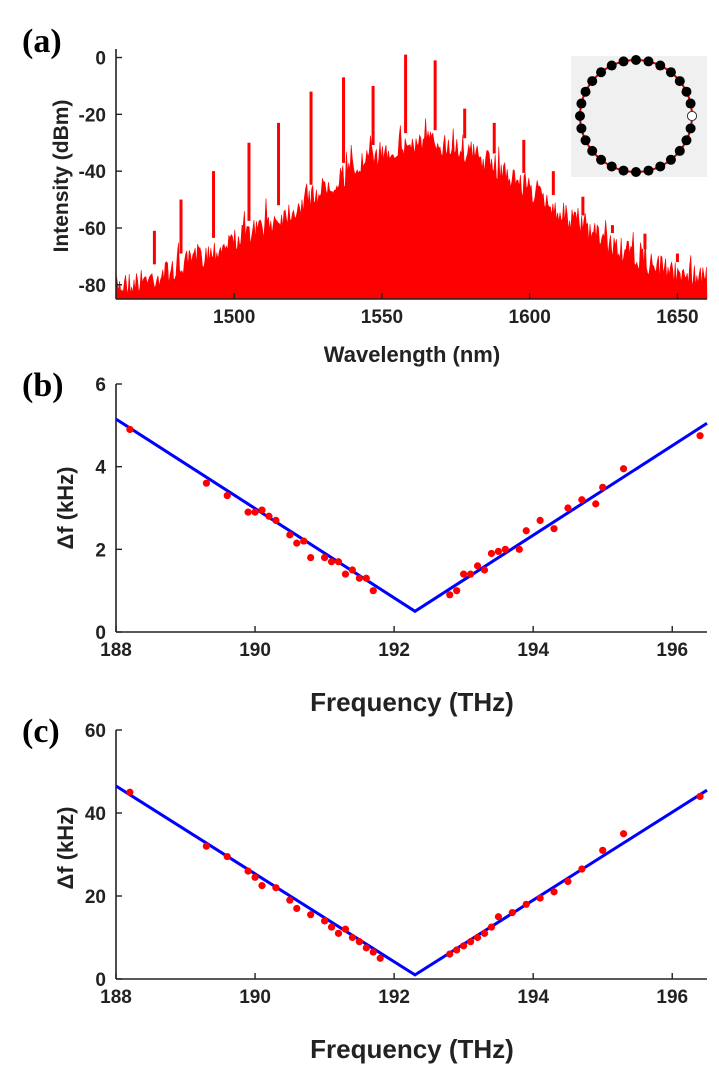  What do you see at coordinates (692, 116) in the screenshot?
I see `ring-marker-open` at bounding box center [692, 116].